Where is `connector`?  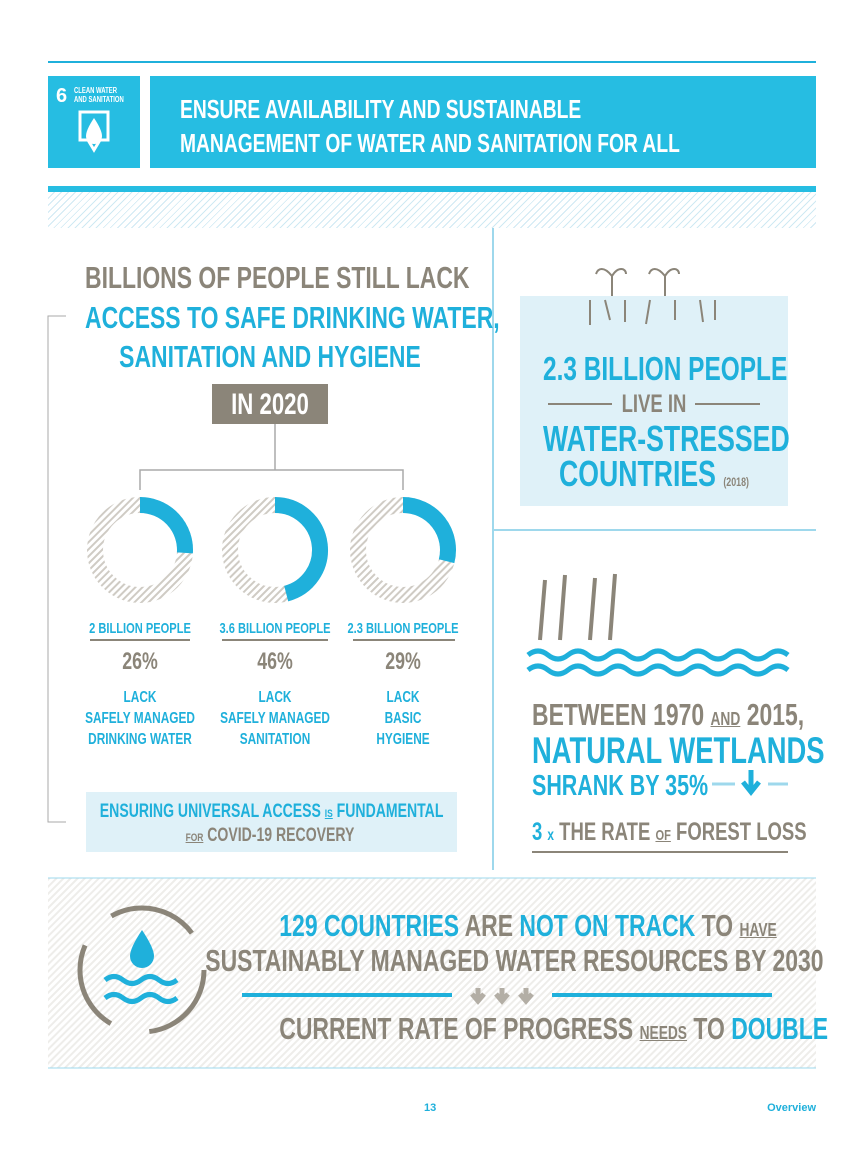 connector is located at coordinates (271, 457).